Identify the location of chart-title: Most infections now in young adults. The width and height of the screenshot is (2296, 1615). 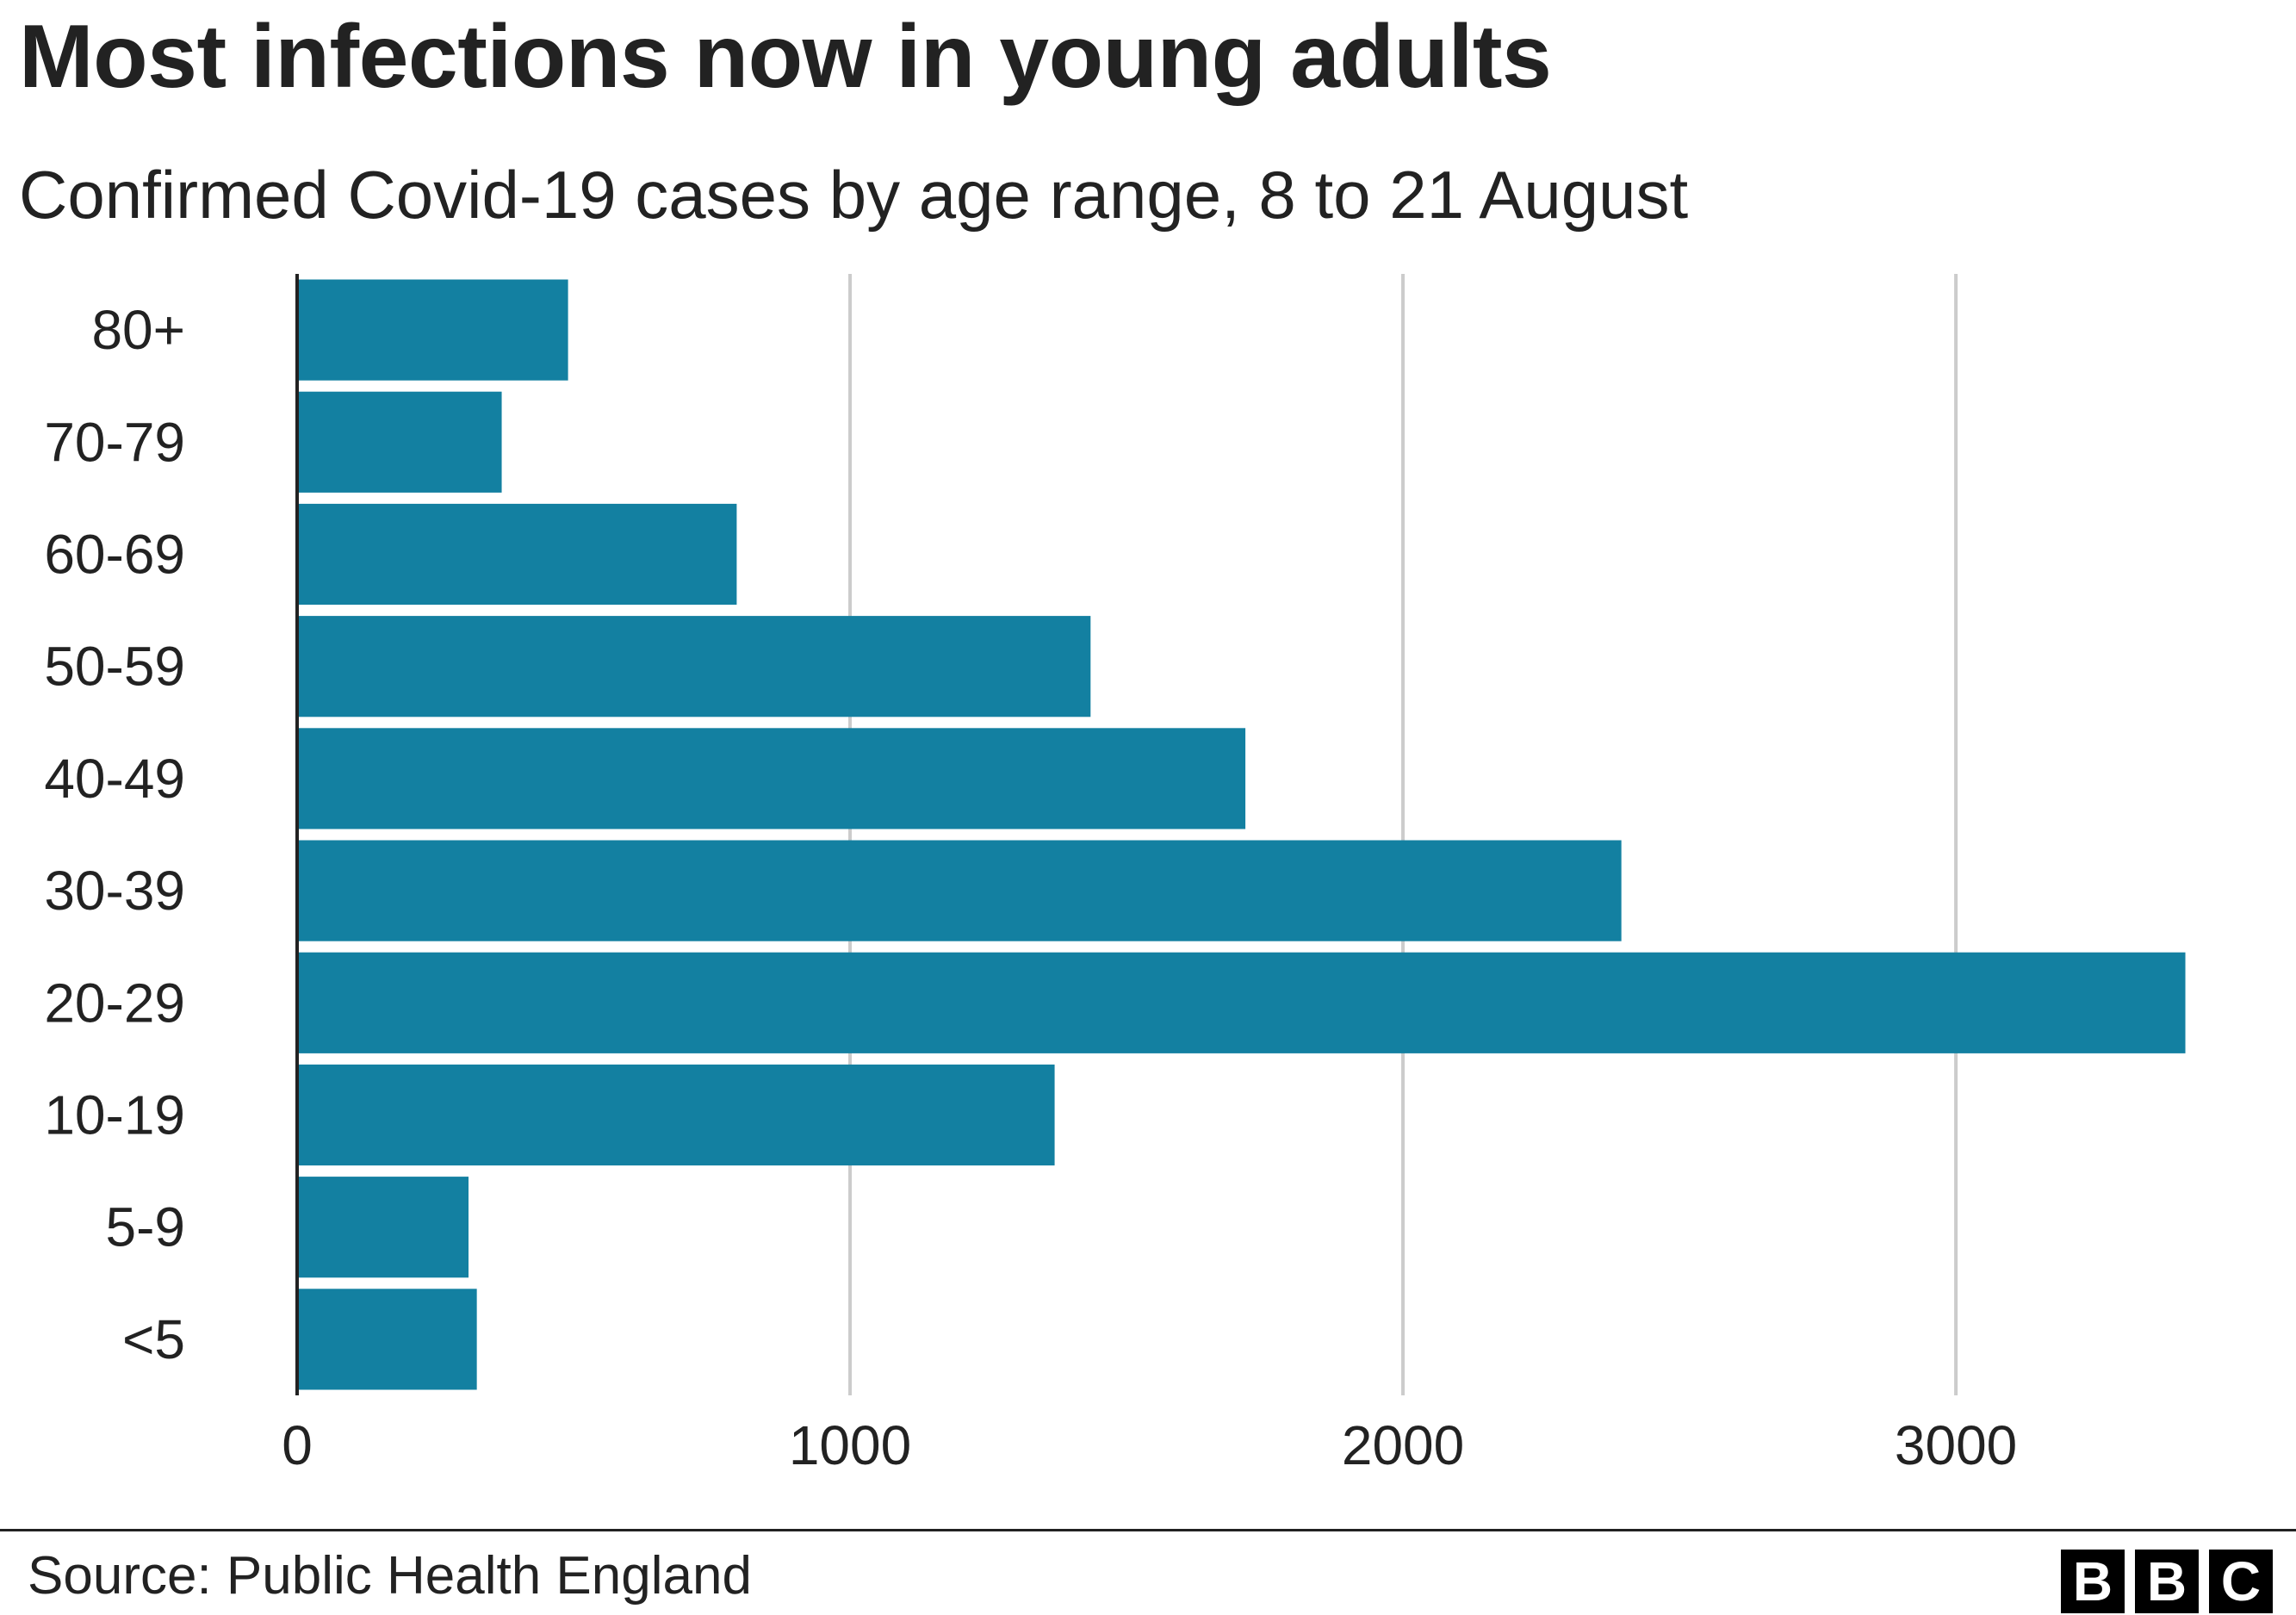
(785, 57).